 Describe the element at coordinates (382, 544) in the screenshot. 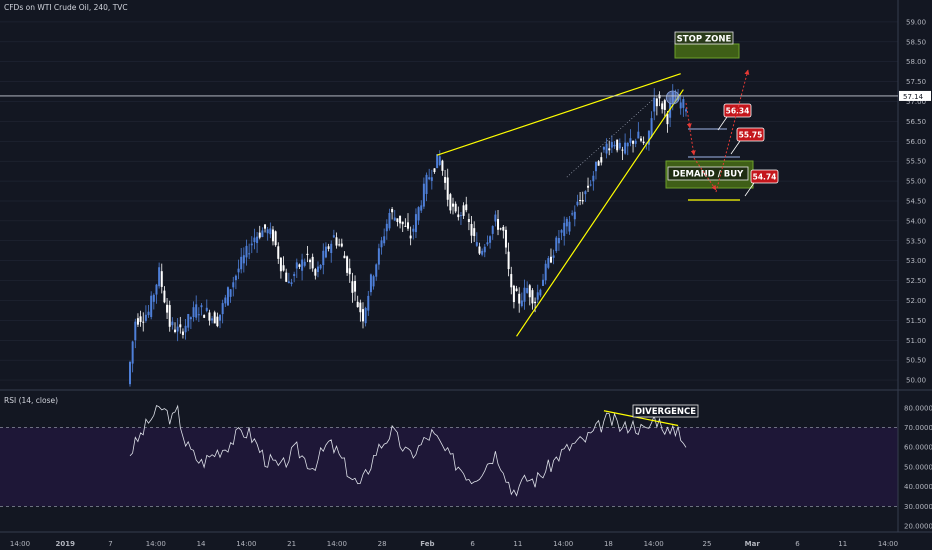

I see `time-tick-label: 28` at that location.